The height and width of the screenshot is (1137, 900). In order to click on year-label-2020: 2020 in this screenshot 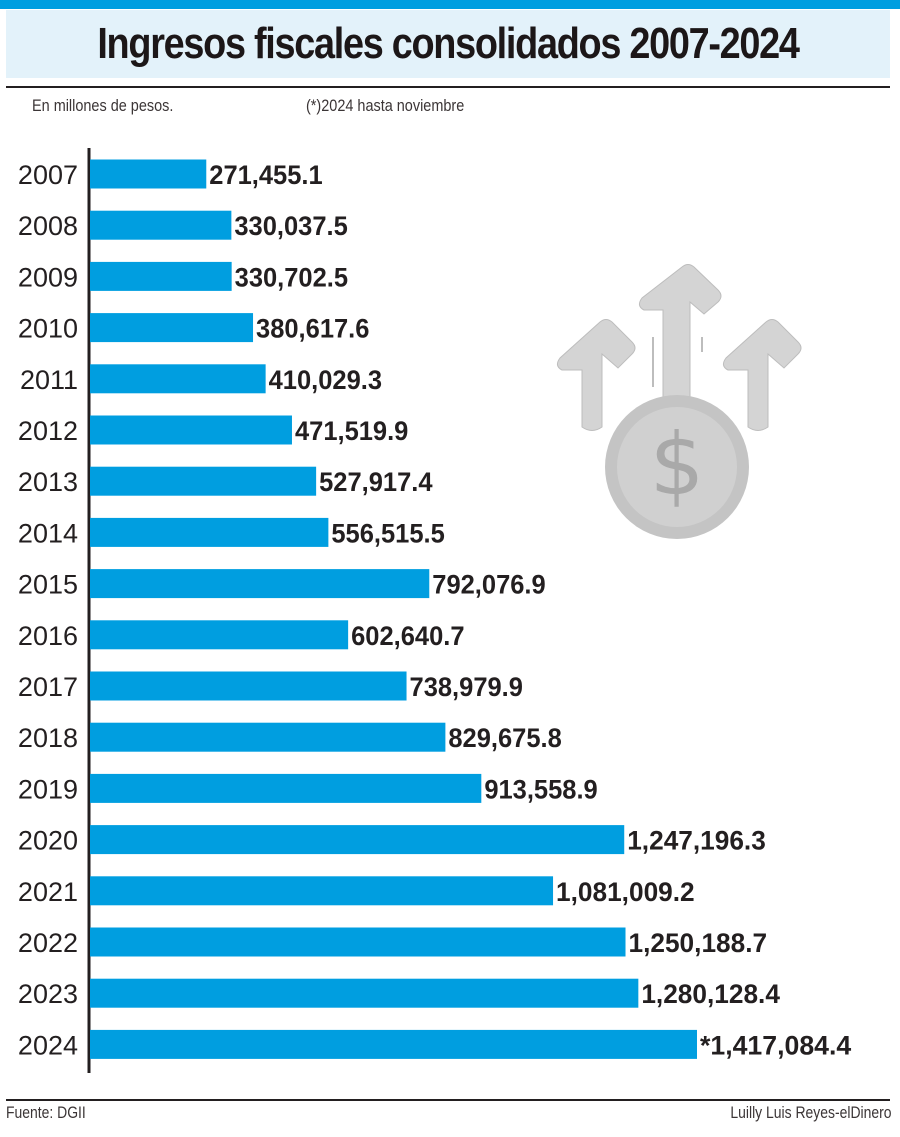, I will do `click(48, 841)`.